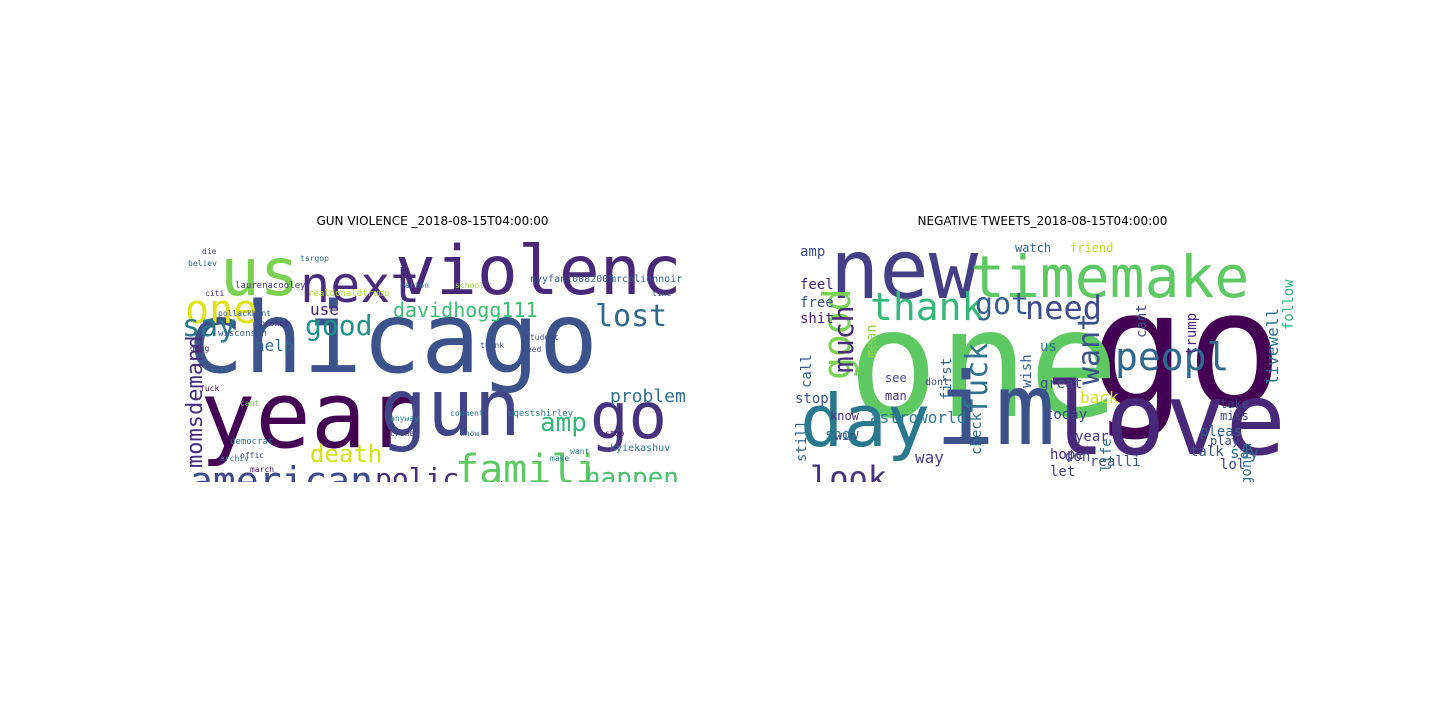  I want to click on word-democrat: democrat, so click(252, 442).